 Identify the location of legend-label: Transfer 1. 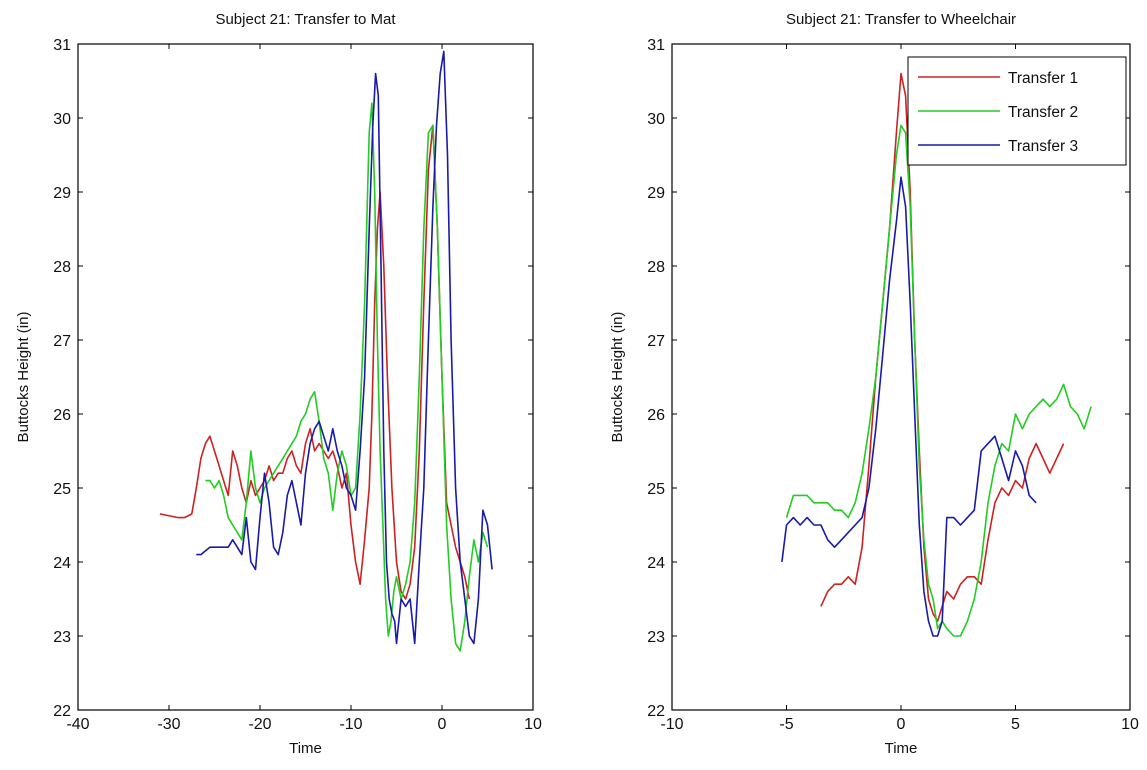
(1043, 78).